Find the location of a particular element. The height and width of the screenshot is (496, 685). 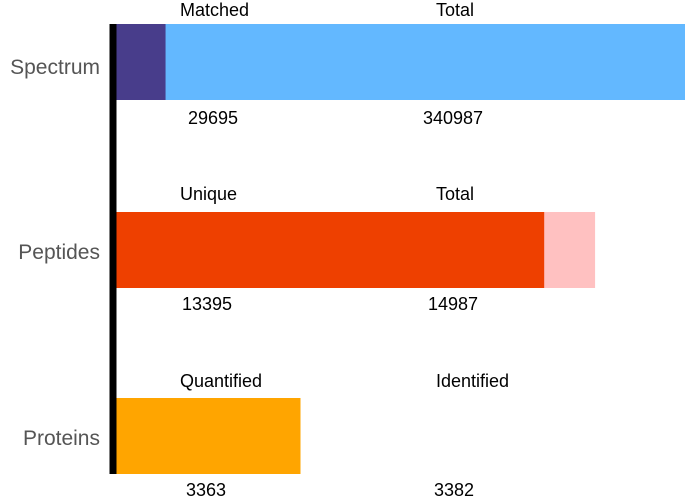

spectrum-category-label: Spectrum is located at coordinates (55, 67).